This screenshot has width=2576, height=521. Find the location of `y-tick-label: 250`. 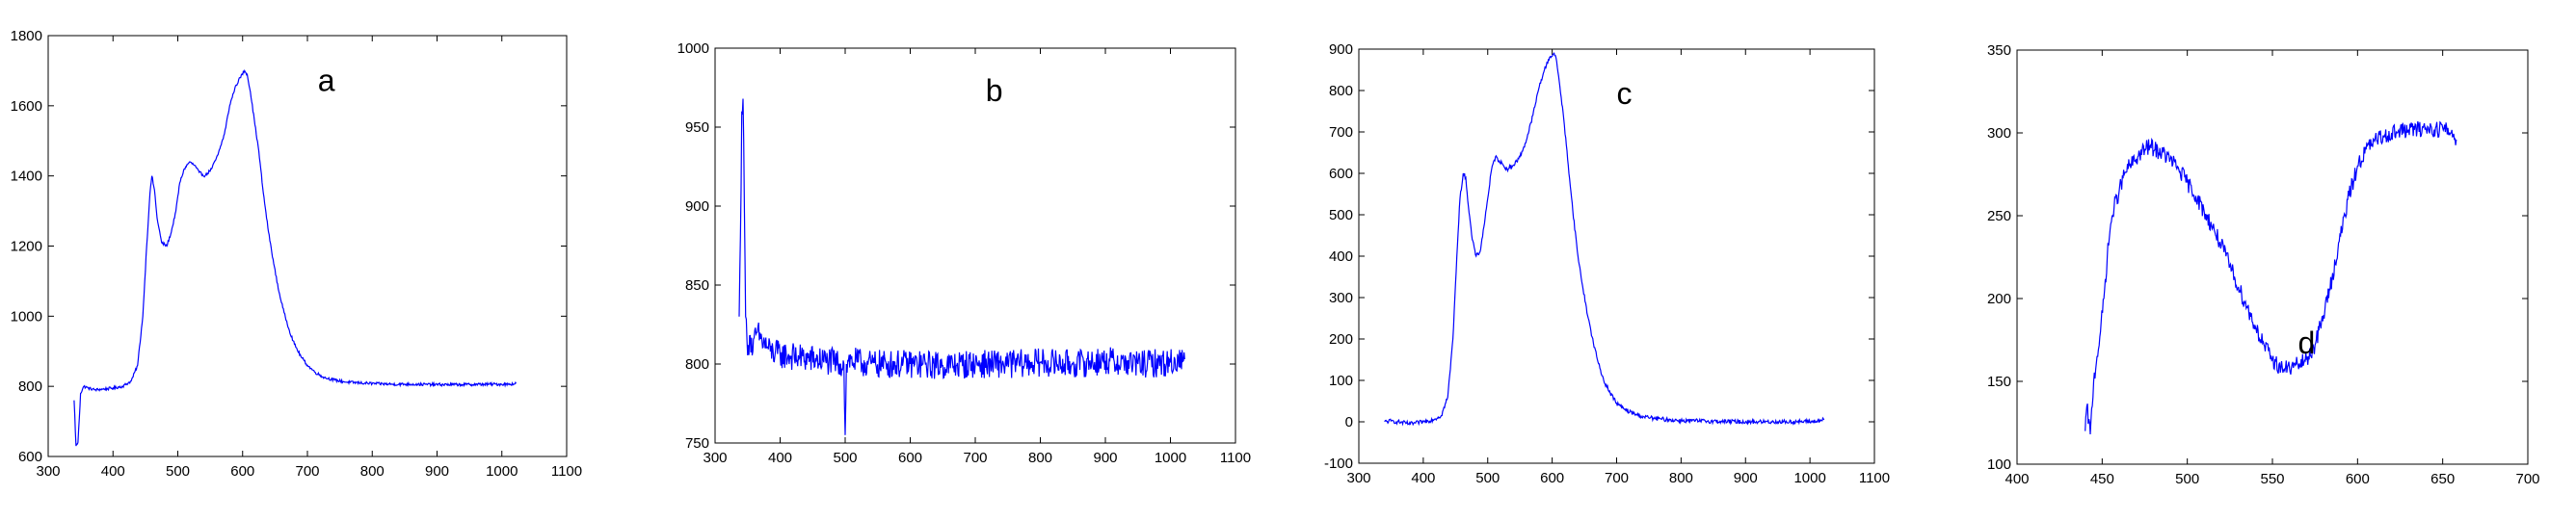

y-tick-label: 250 is located at coordinates (1999, 216).